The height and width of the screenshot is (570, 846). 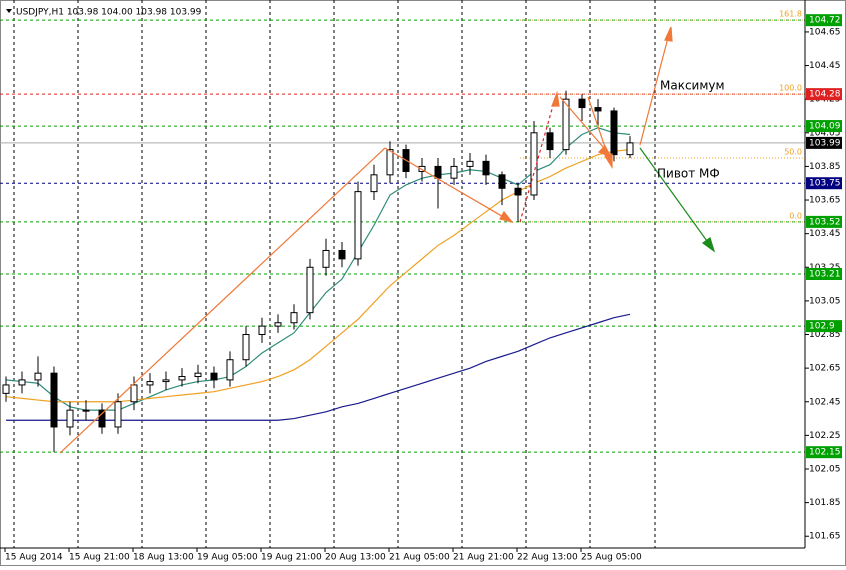 What do you see at coordinates (34, 558) in the screenshot?
I see `x-tick-label: 15 Aug 2014` at bounding box center [34, 558].